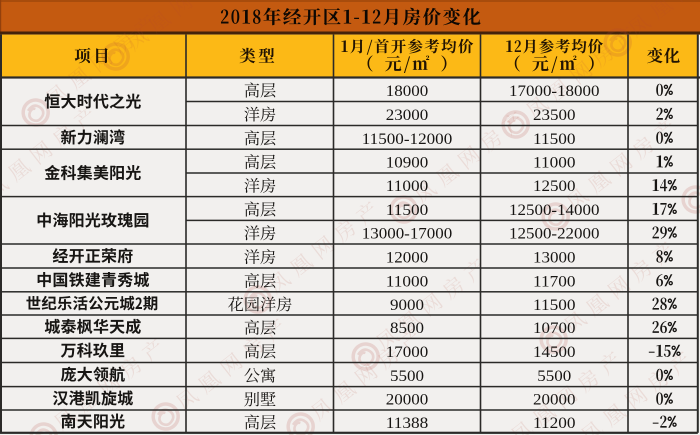  I want to click on svg-text: 17000-18000, so click(554, 91).